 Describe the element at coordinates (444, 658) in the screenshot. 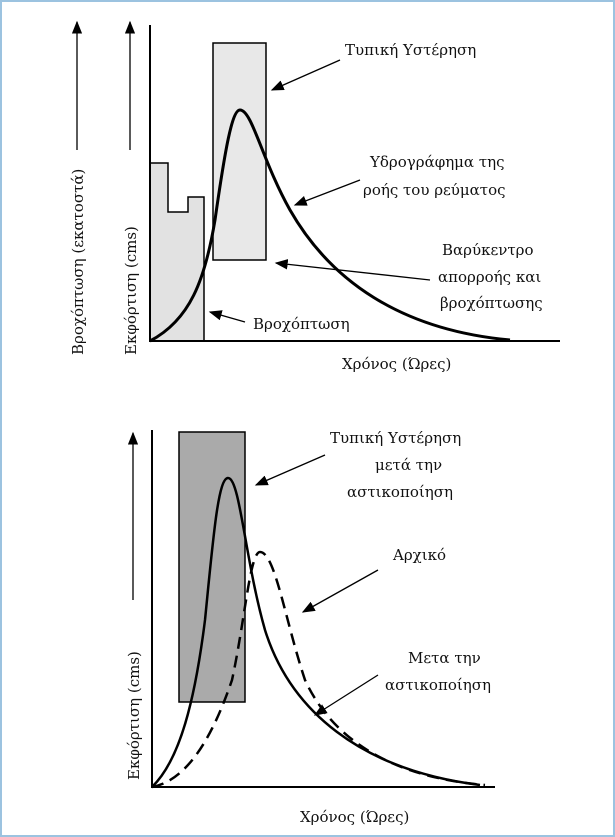

I see `annotation: Μετα την` at that location.